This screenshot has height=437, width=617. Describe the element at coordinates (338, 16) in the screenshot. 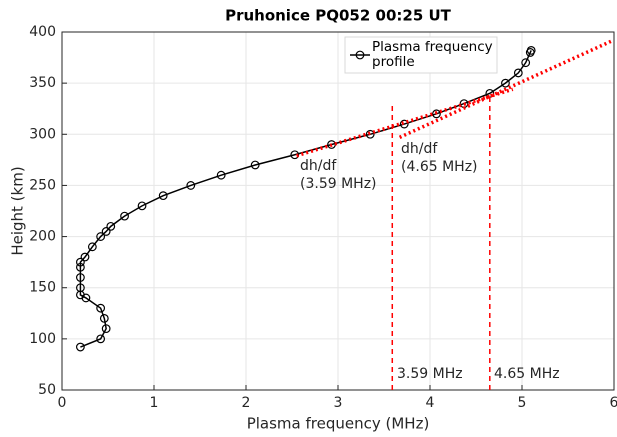

I see `chart-title: Pruhonice PQ052 00:25 UT` at that location.